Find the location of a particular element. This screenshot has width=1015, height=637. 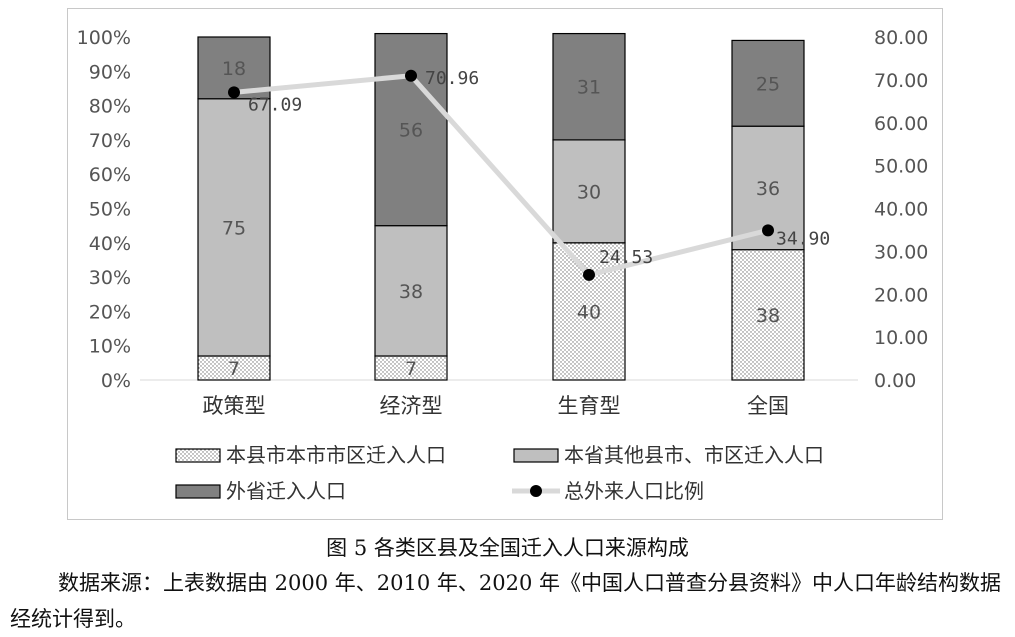

y-left-tick-label: 80% is located at coordinates (110, 107).